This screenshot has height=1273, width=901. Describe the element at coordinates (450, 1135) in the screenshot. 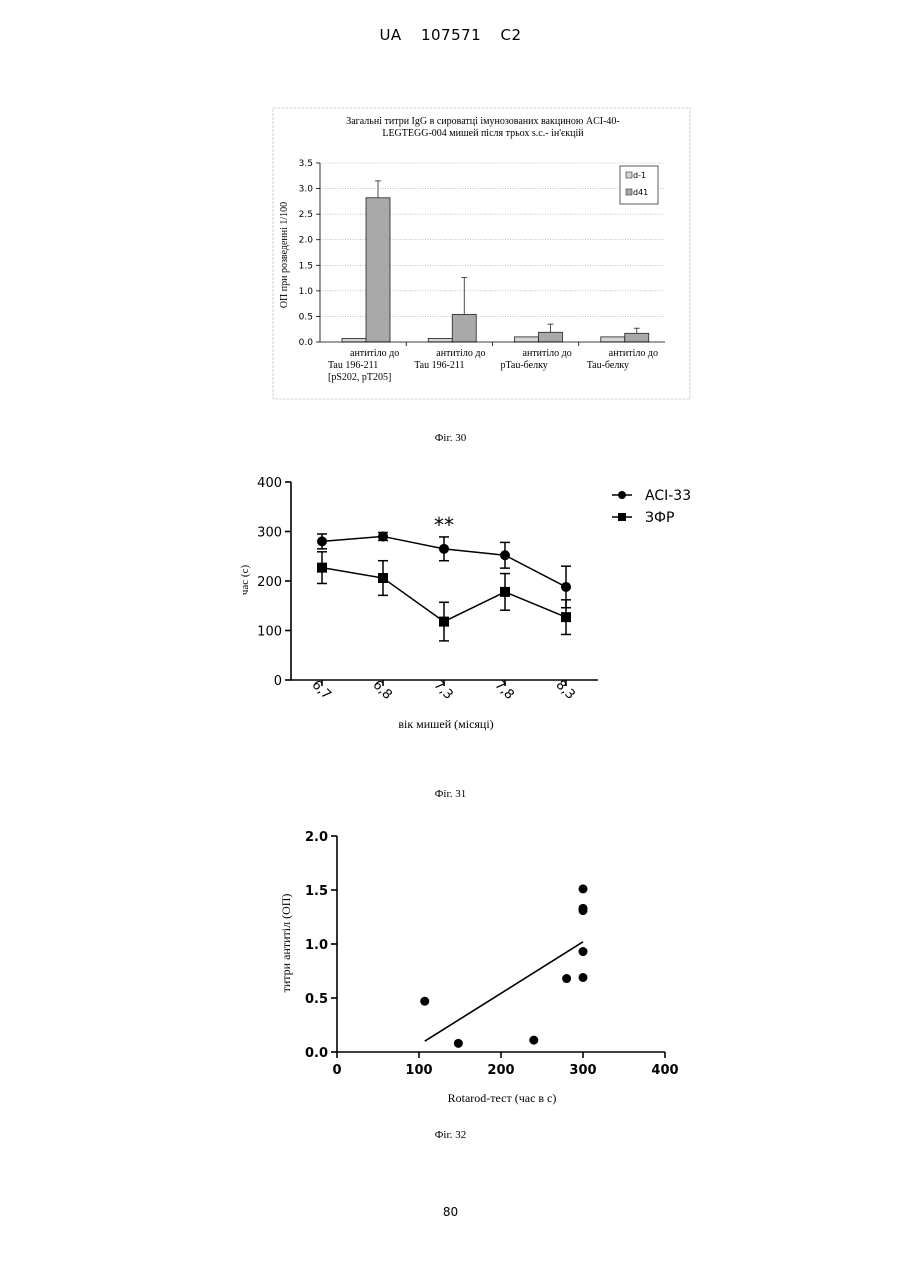

I see `figure-32-caption: Фіг. 32` at that location.